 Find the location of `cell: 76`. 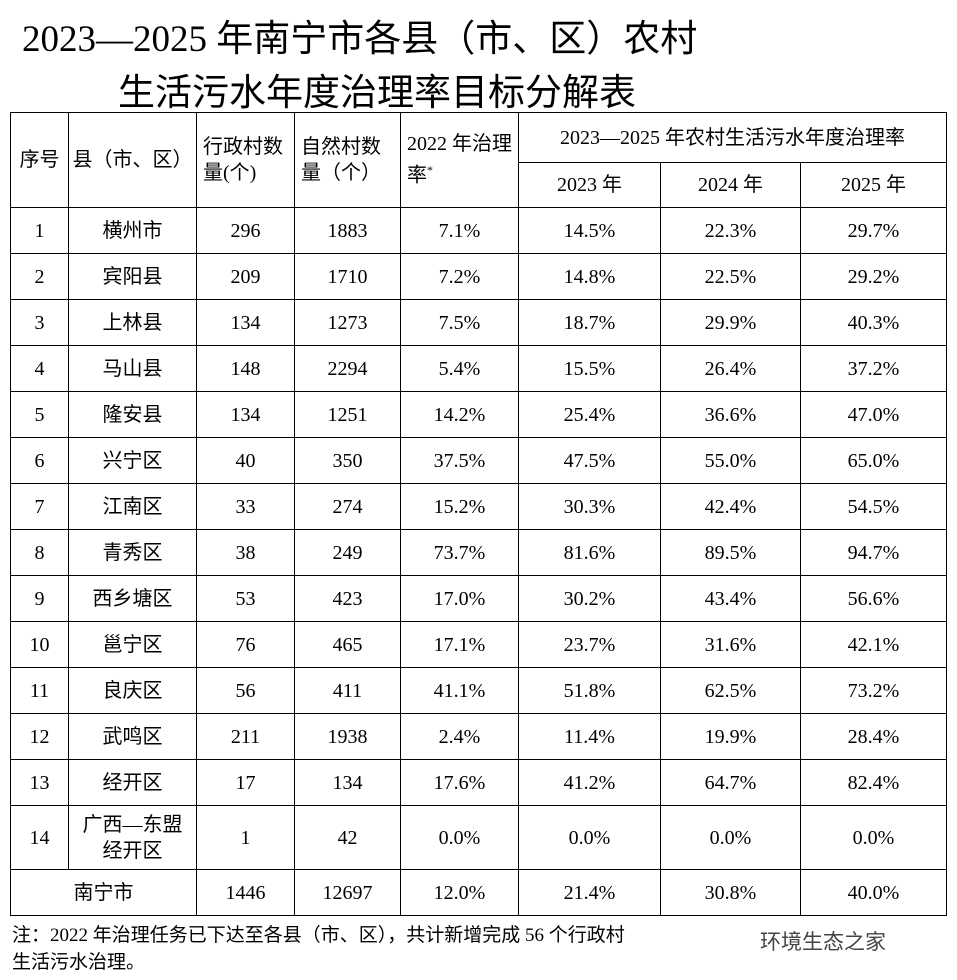

cell: 76 is located at coordinates (245, 644).